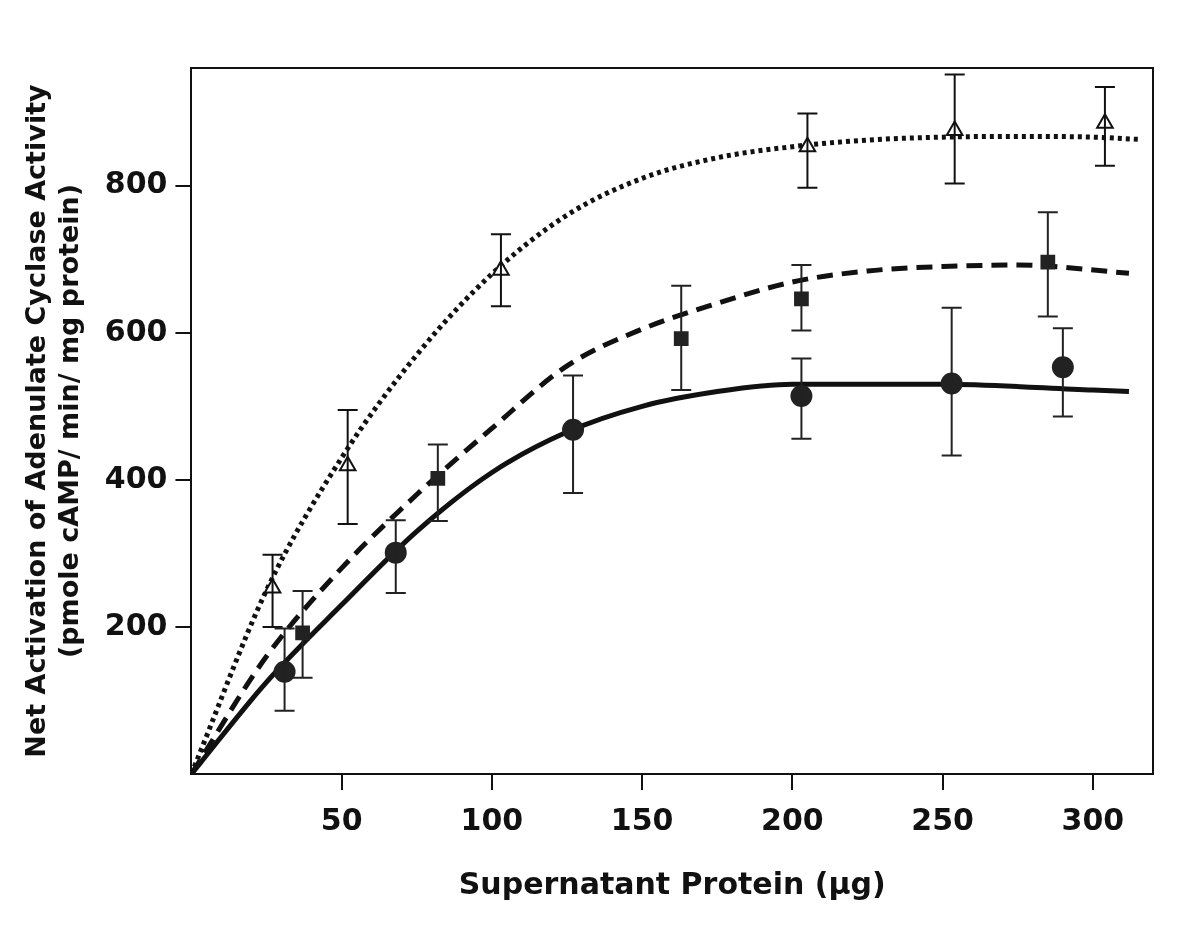 This screenshot has width=1187, height=932. What do you see at coordinates (942, 819) in the screenshot?
I see `x-tick-label: 250` at bounding box center [942, 819].